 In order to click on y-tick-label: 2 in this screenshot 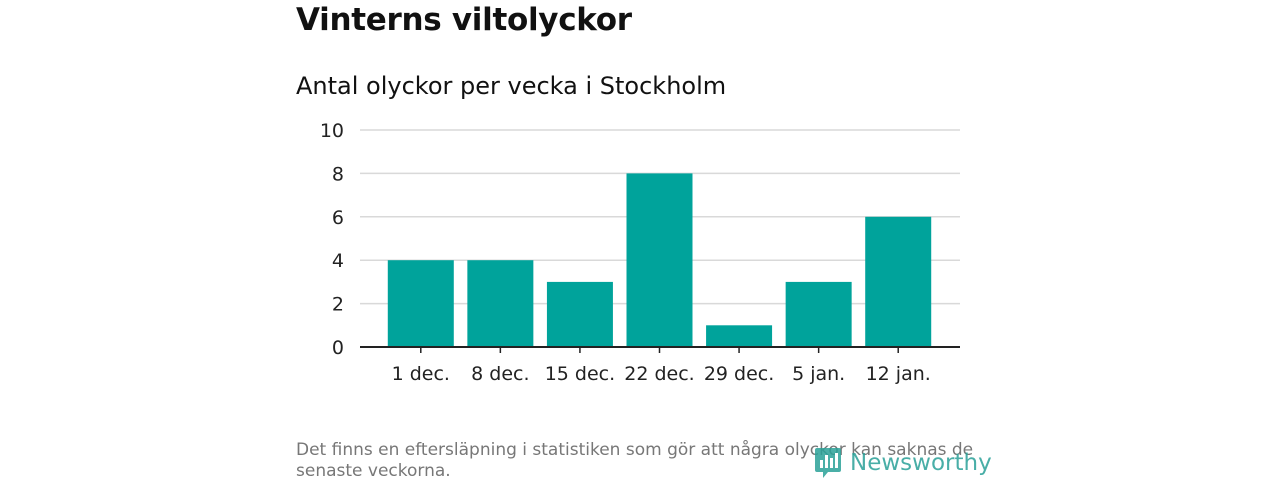, I will do `click(338, 305)`.